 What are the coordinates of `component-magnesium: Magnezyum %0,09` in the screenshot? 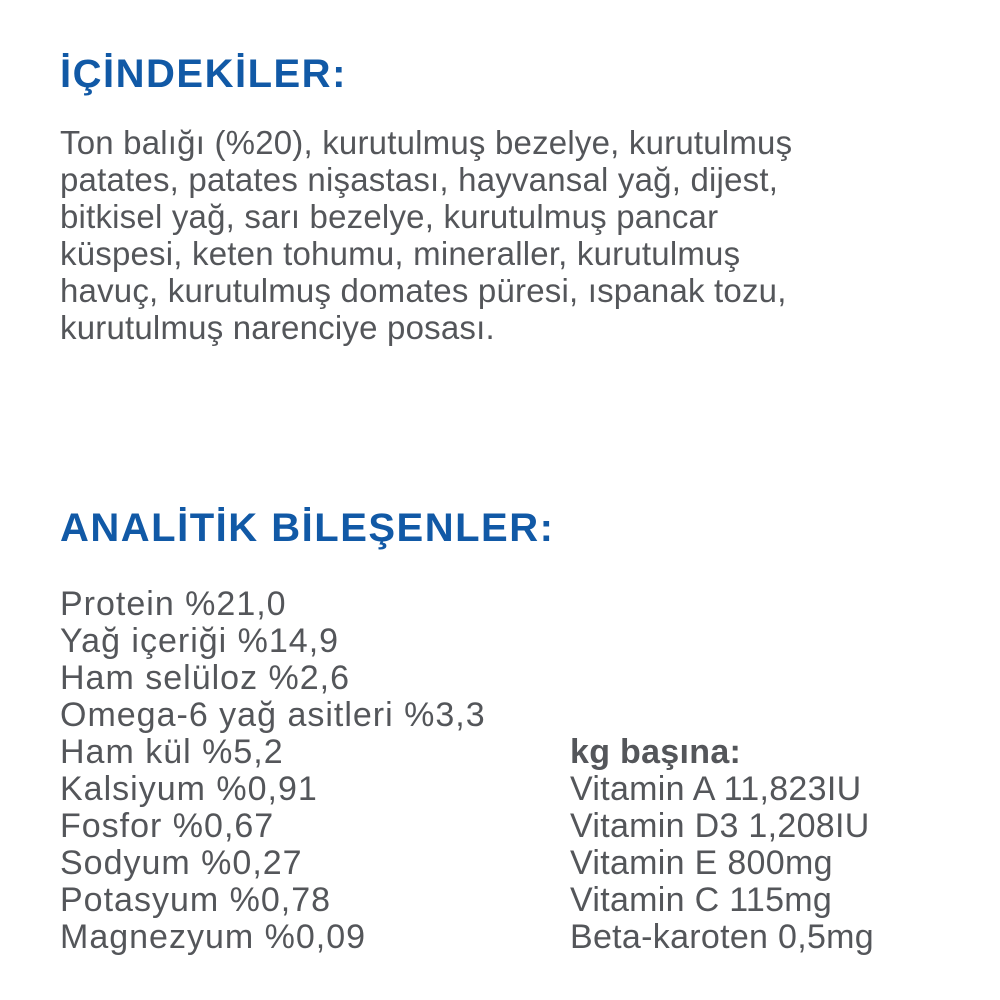 It's located at (213, 937).